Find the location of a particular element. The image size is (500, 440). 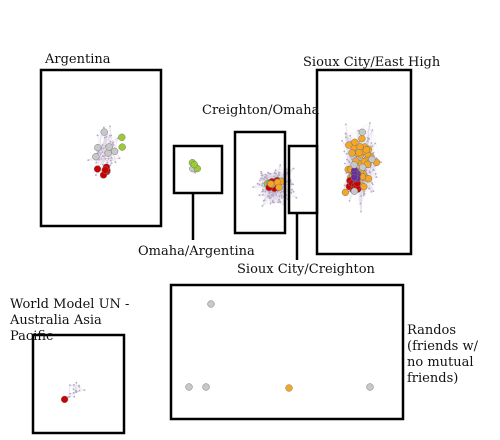

graph-node-green is located at coordinates (122, 137).